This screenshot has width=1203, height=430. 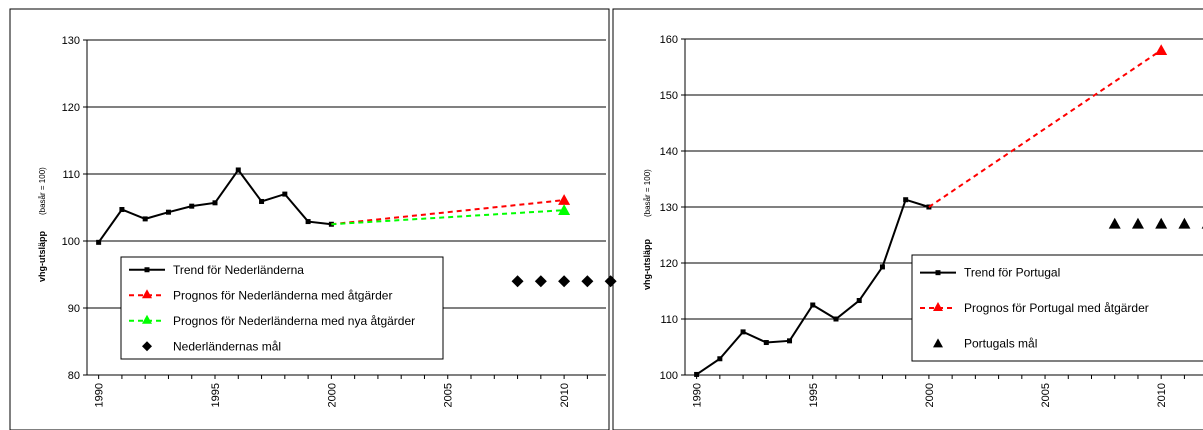 What do you see at coordinates (74, 376) in the screenshot?
I see `y-tick-label: 80` at bounding box center [74, 376].